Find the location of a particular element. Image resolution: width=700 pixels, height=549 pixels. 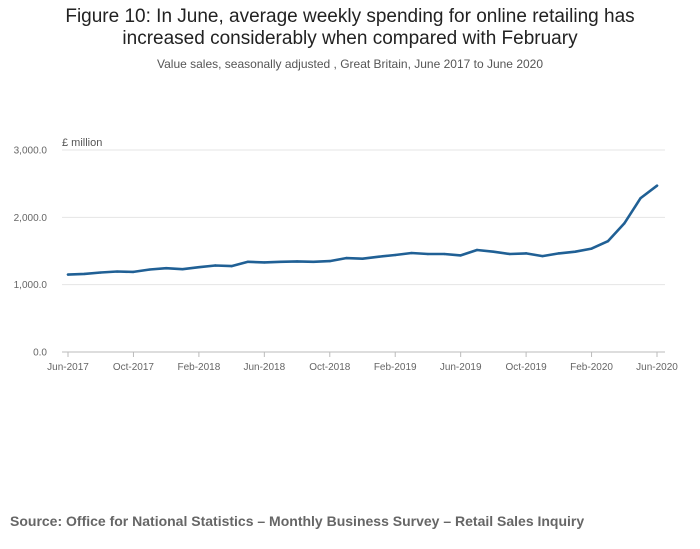

x-tick-label: Jun-2017 is located at coordinates (68, 367).